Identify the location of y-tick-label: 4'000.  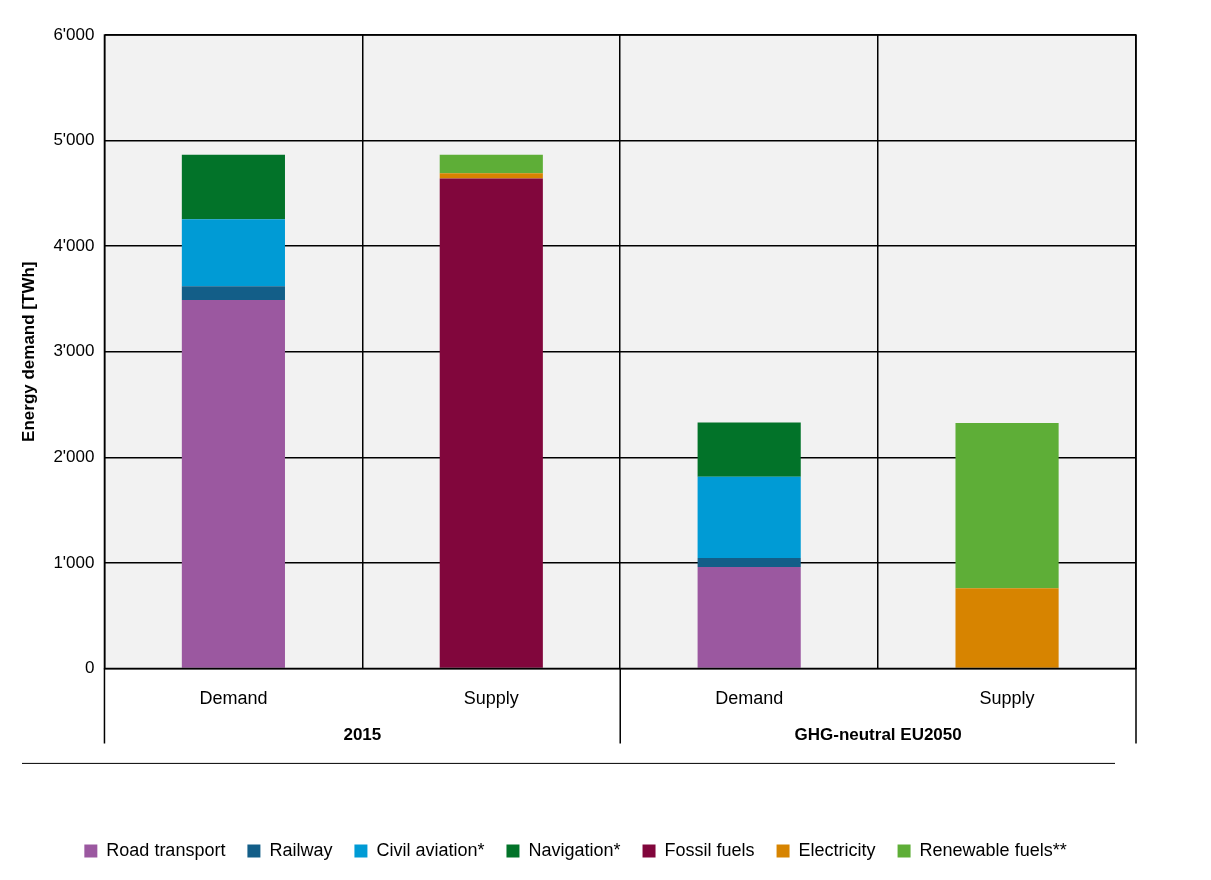
(74, 245).